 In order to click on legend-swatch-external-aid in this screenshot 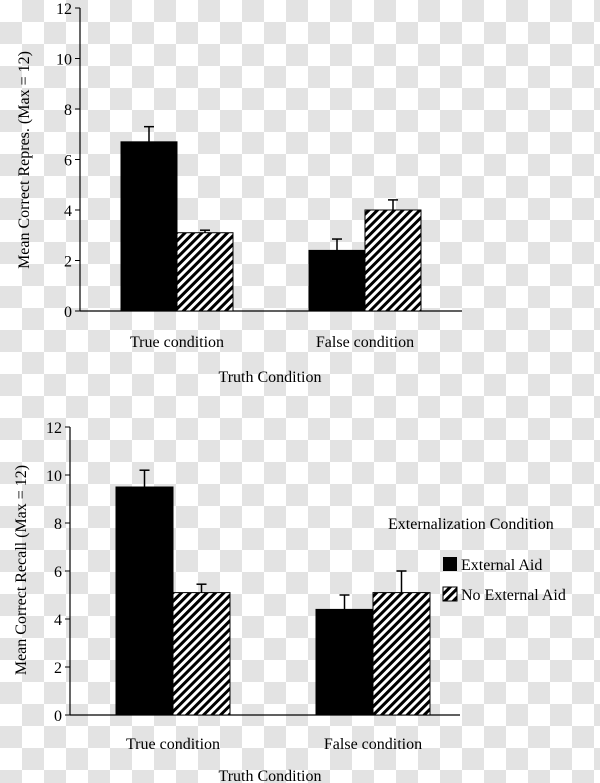, I will do `click(450, 564)`.